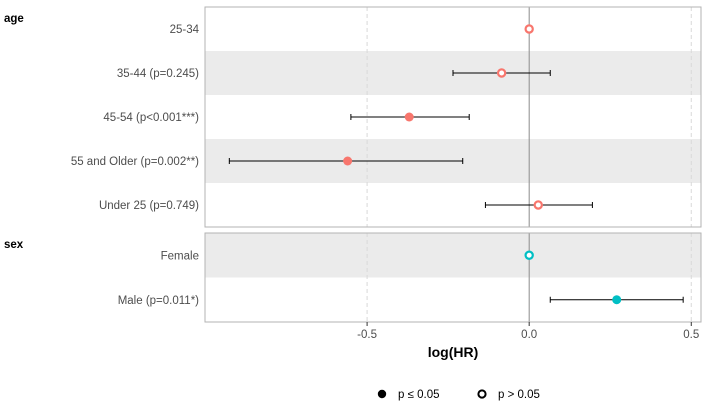  I want to click on row-band, so click(453, 255).